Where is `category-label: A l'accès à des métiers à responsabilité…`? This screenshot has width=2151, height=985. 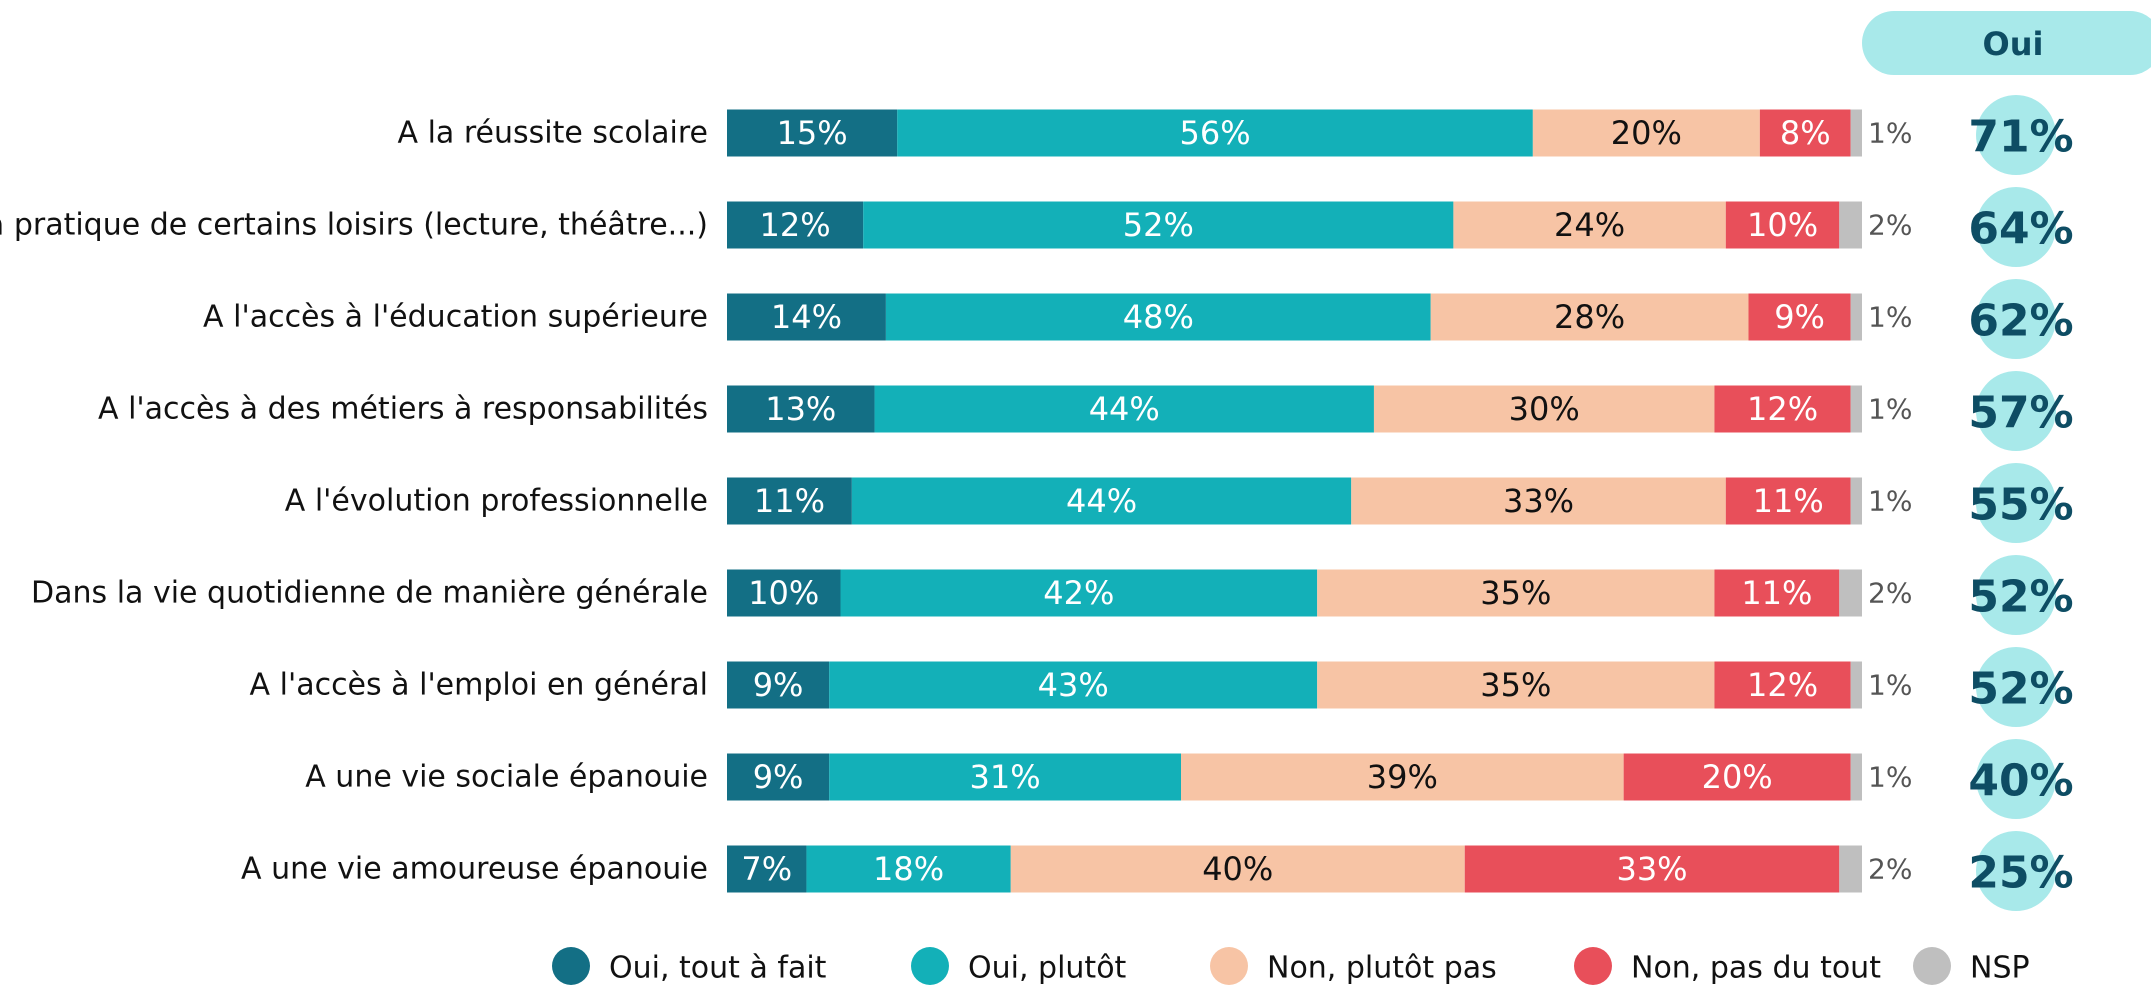
category-label: A l'accès à des métiers à responsabilité… is located at coordinates (403, 409).